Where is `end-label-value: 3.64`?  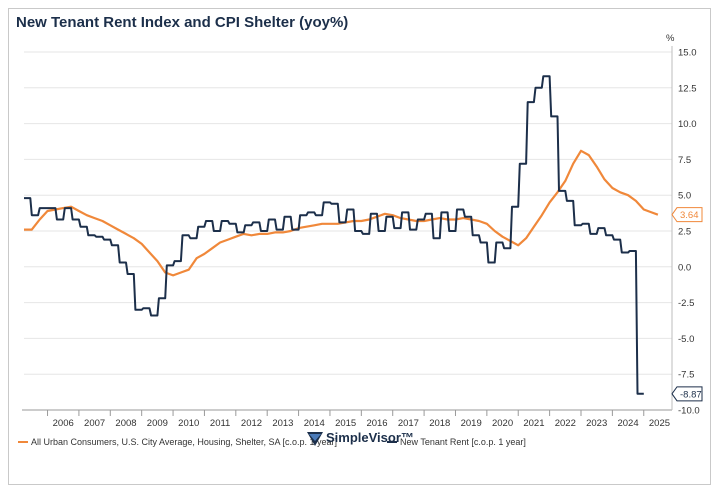 end-label-value: 3.64 is located at coordinates (689, 215).